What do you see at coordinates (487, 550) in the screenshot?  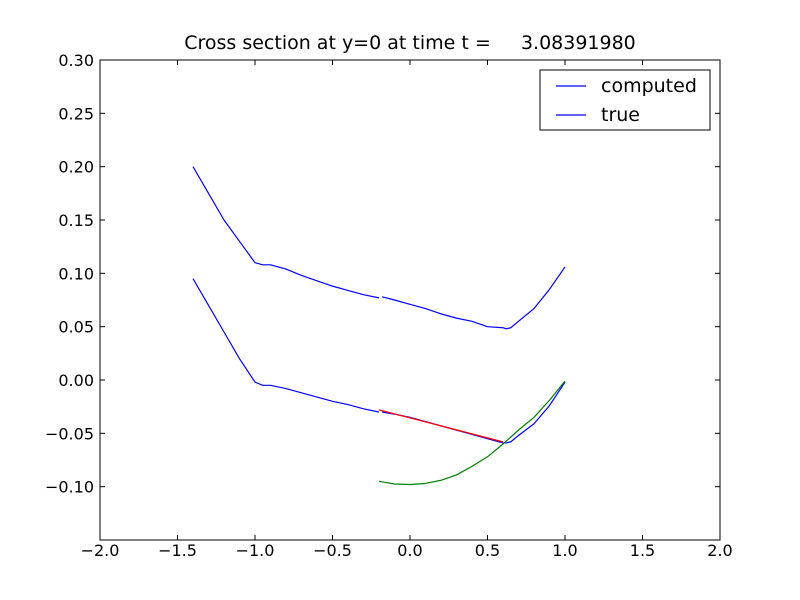 I see `x-tick-label: 0.5` at bounding box center [487, 550].